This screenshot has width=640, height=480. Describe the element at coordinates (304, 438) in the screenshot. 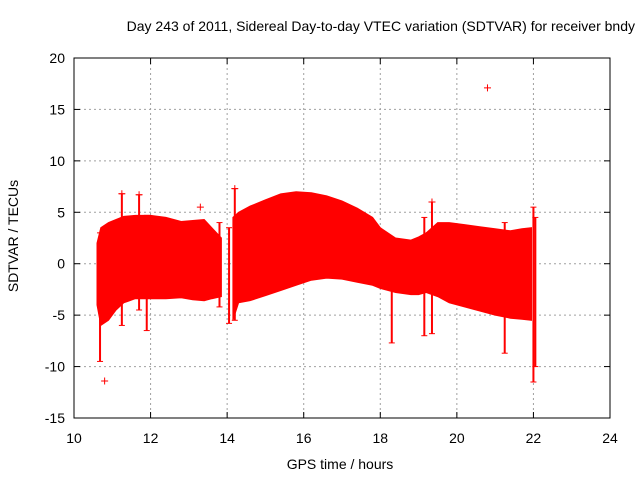

I see `x-tick-label: 16` at that location.